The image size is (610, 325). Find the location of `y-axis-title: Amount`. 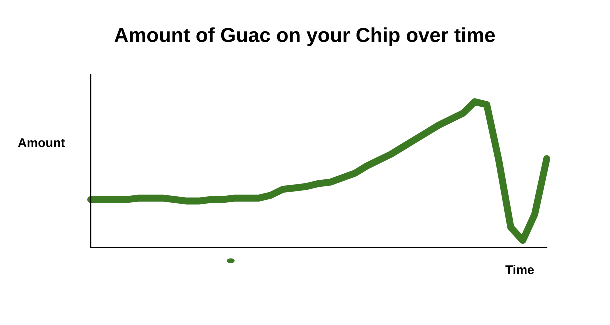

y-axis-title: Amount is located at coordinates (42, 143).